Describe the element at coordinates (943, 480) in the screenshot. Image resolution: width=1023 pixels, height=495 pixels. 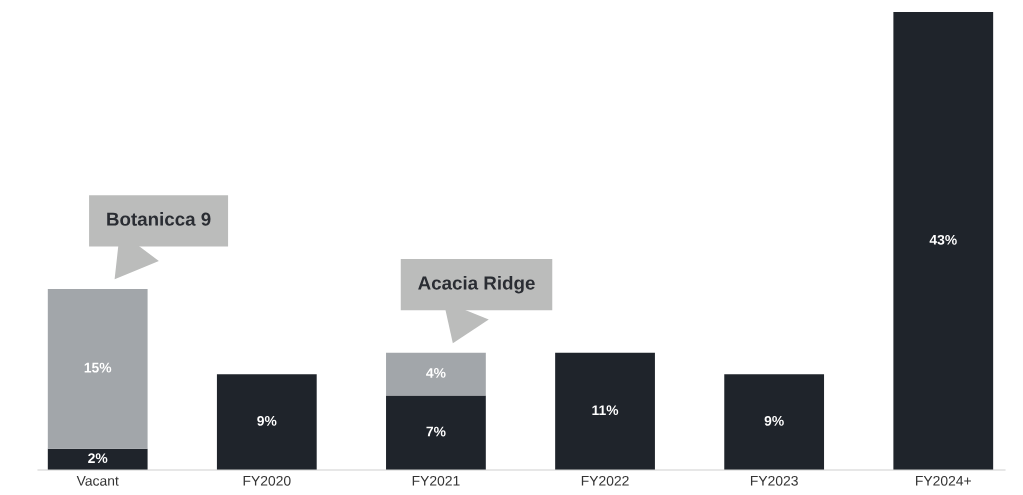
I see `x-tick-label: FY2024+` at that location.